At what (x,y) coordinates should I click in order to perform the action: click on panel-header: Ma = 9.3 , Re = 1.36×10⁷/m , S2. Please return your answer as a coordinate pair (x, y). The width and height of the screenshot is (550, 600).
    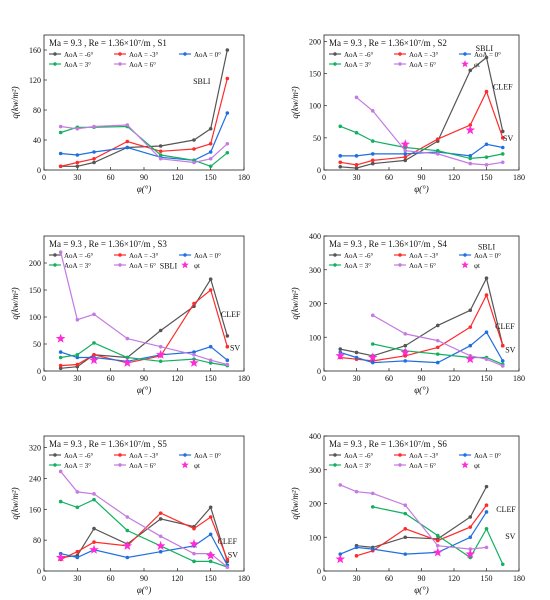
    Looking at the image, I should click on (388, 43).